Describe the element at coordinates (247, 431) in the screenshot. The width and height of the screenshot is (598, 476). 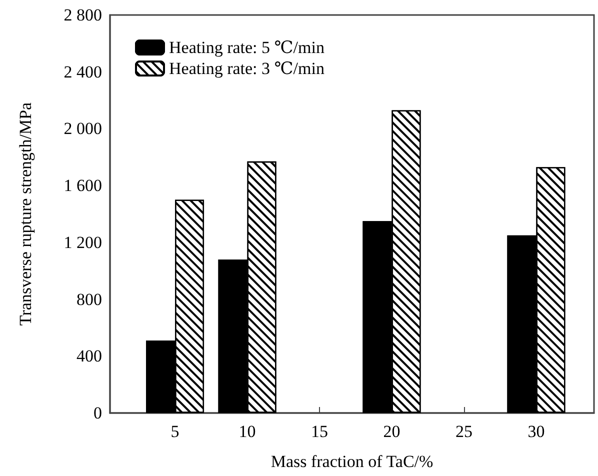
I see `x-tick-label: 10` at that location.